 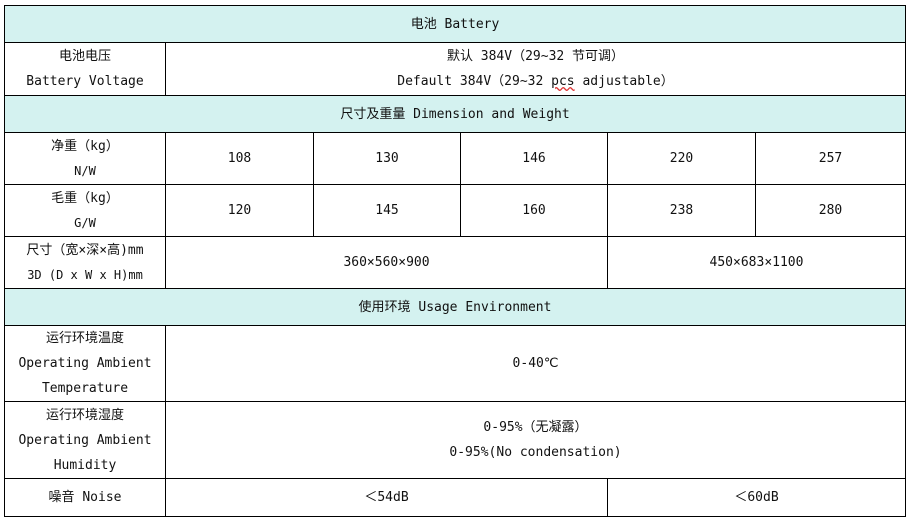 What do you see at coordinates (239, 210) in the screenshot?
I see `gw-cell: 120` at bounding box center [239, 210].